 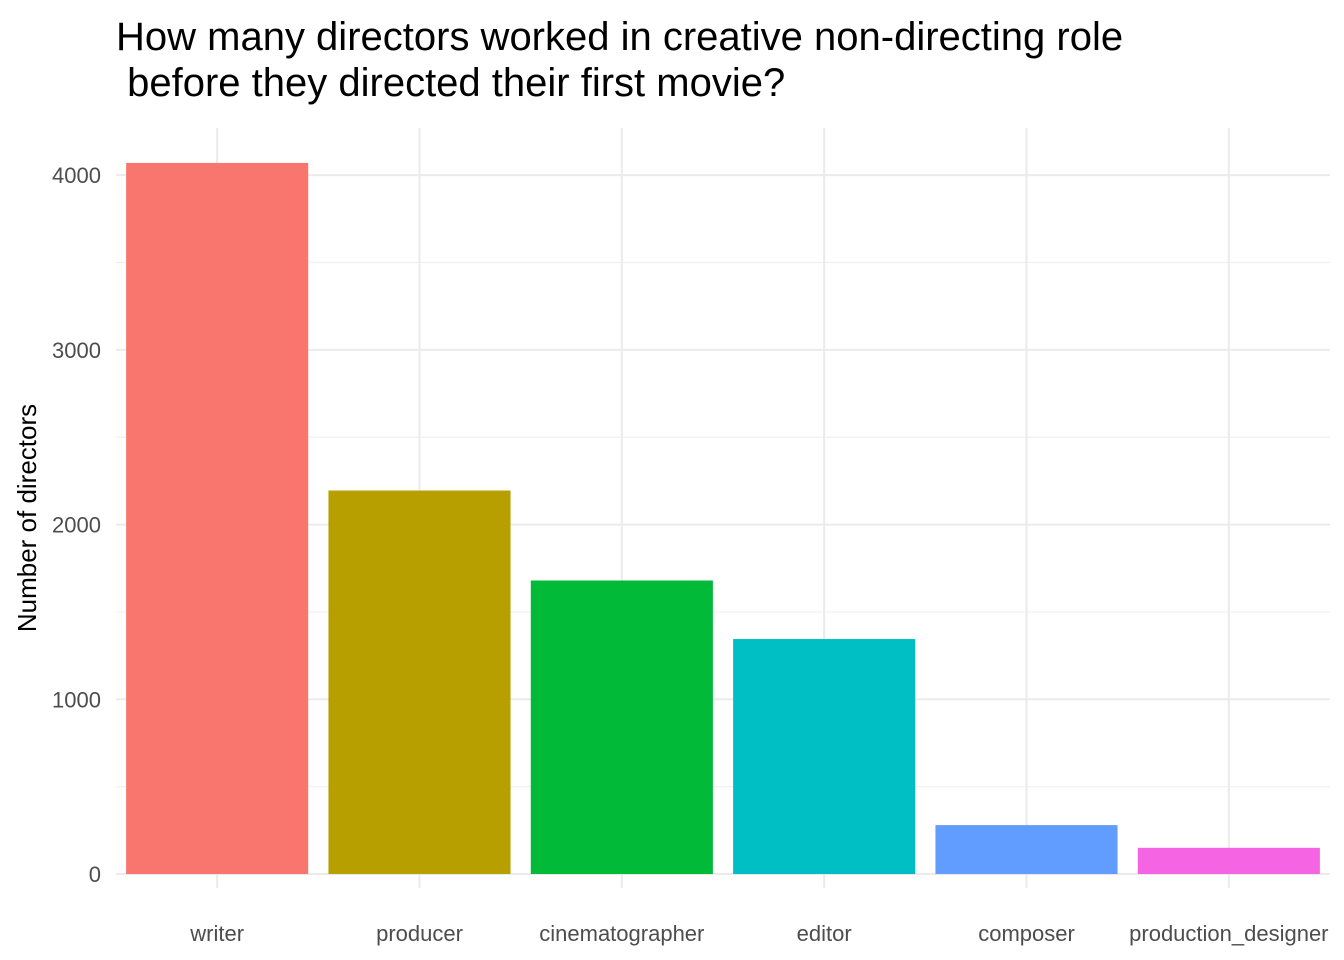 I want to click on y-tick-label: 3000, so click(x=76, y=350).